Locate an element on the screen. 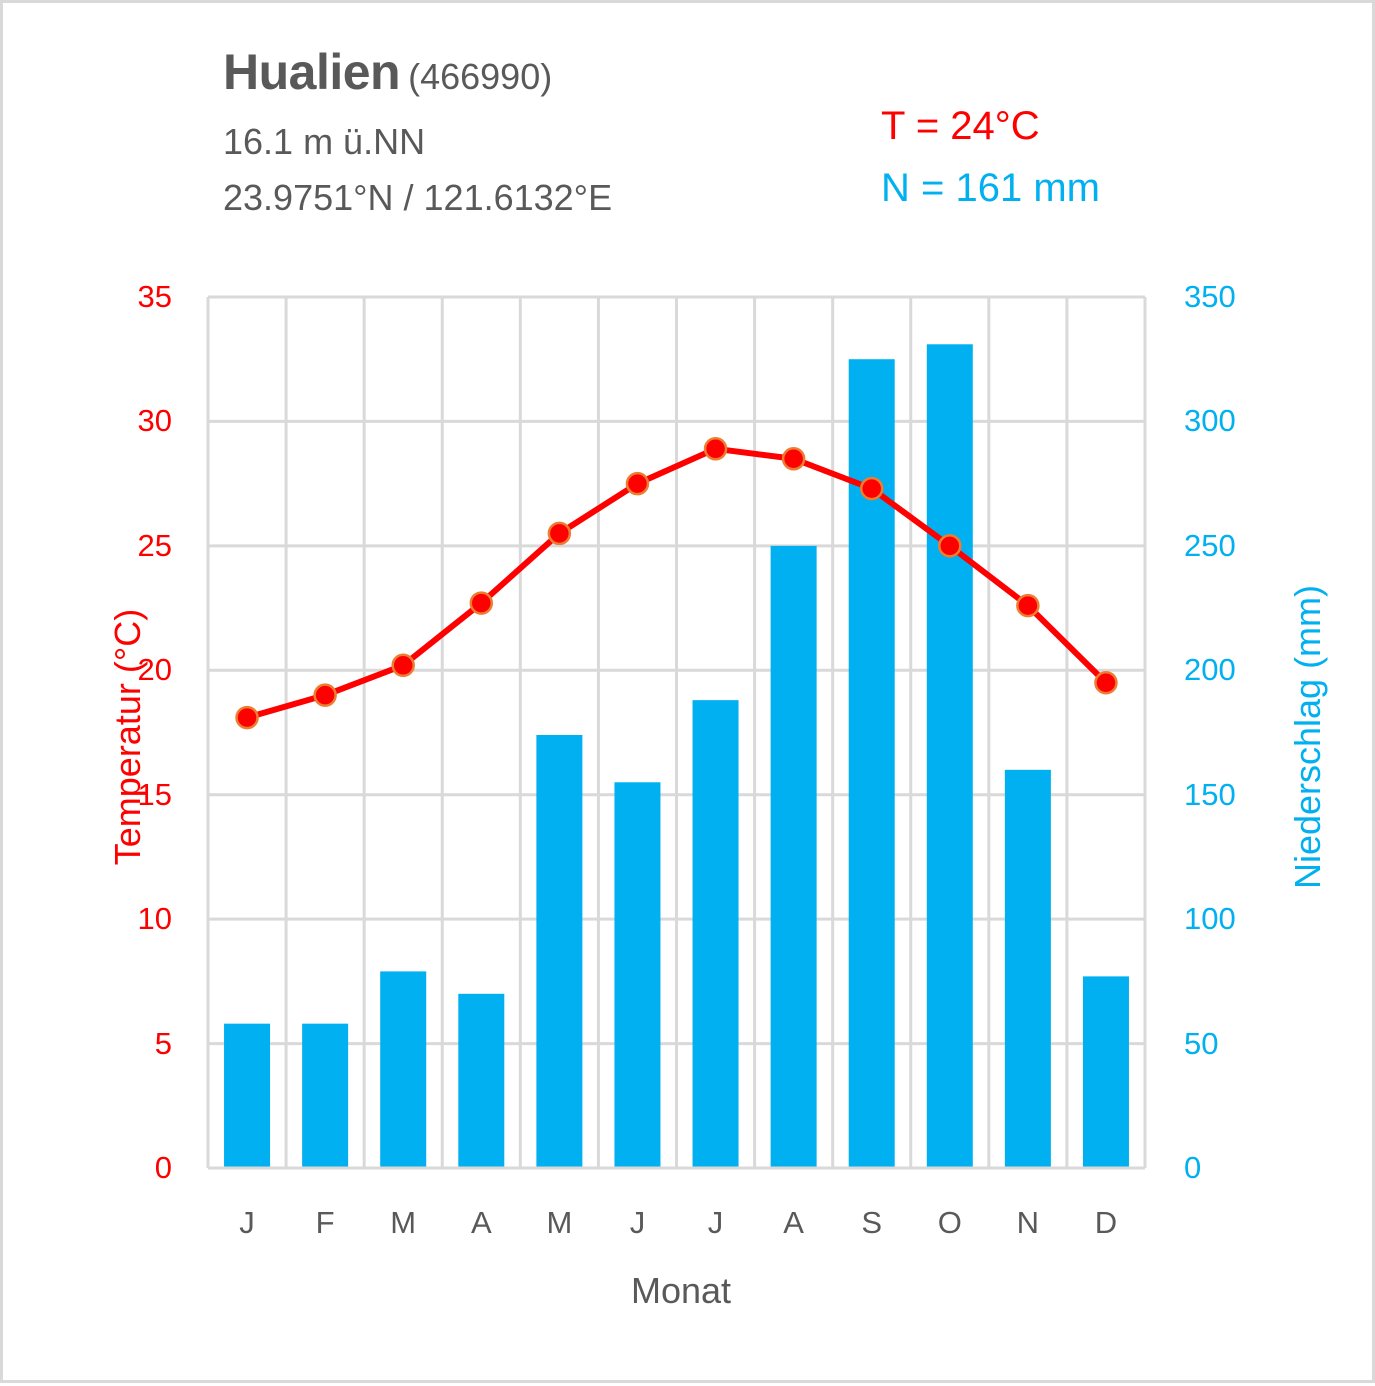  left-axis-tick: 0 is located at coordinates (163, 1167).